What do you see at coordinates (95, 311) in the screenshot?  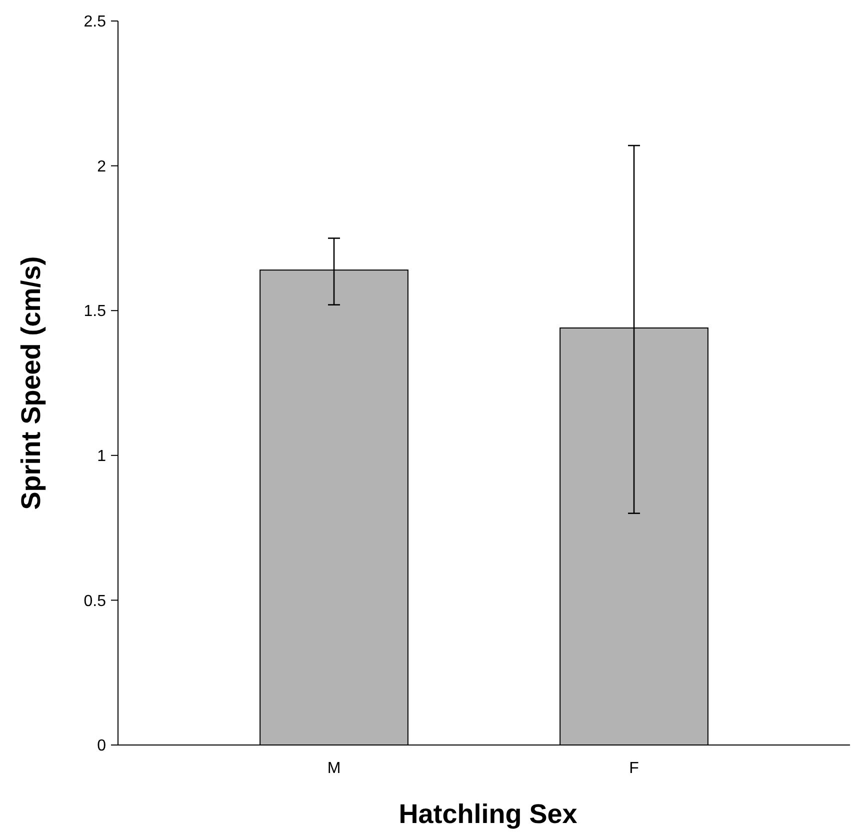 I see `y-tick-label: 1.5` at bounding box center [95, 311].